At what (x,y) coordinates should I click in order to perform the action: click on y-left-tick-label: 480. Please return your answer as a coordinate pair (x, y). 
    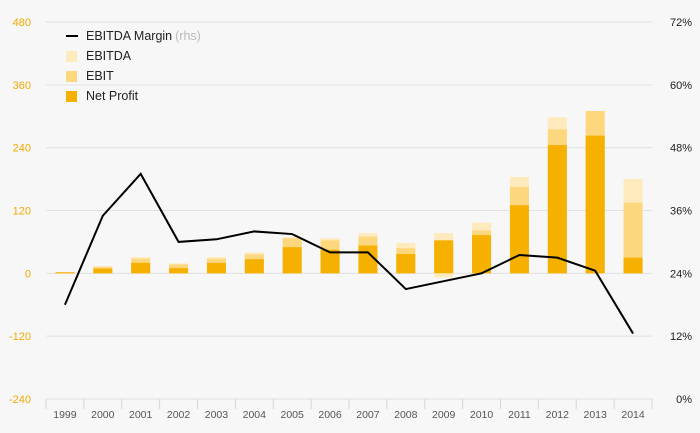
    Looking at the image, I should click on (22, 23).